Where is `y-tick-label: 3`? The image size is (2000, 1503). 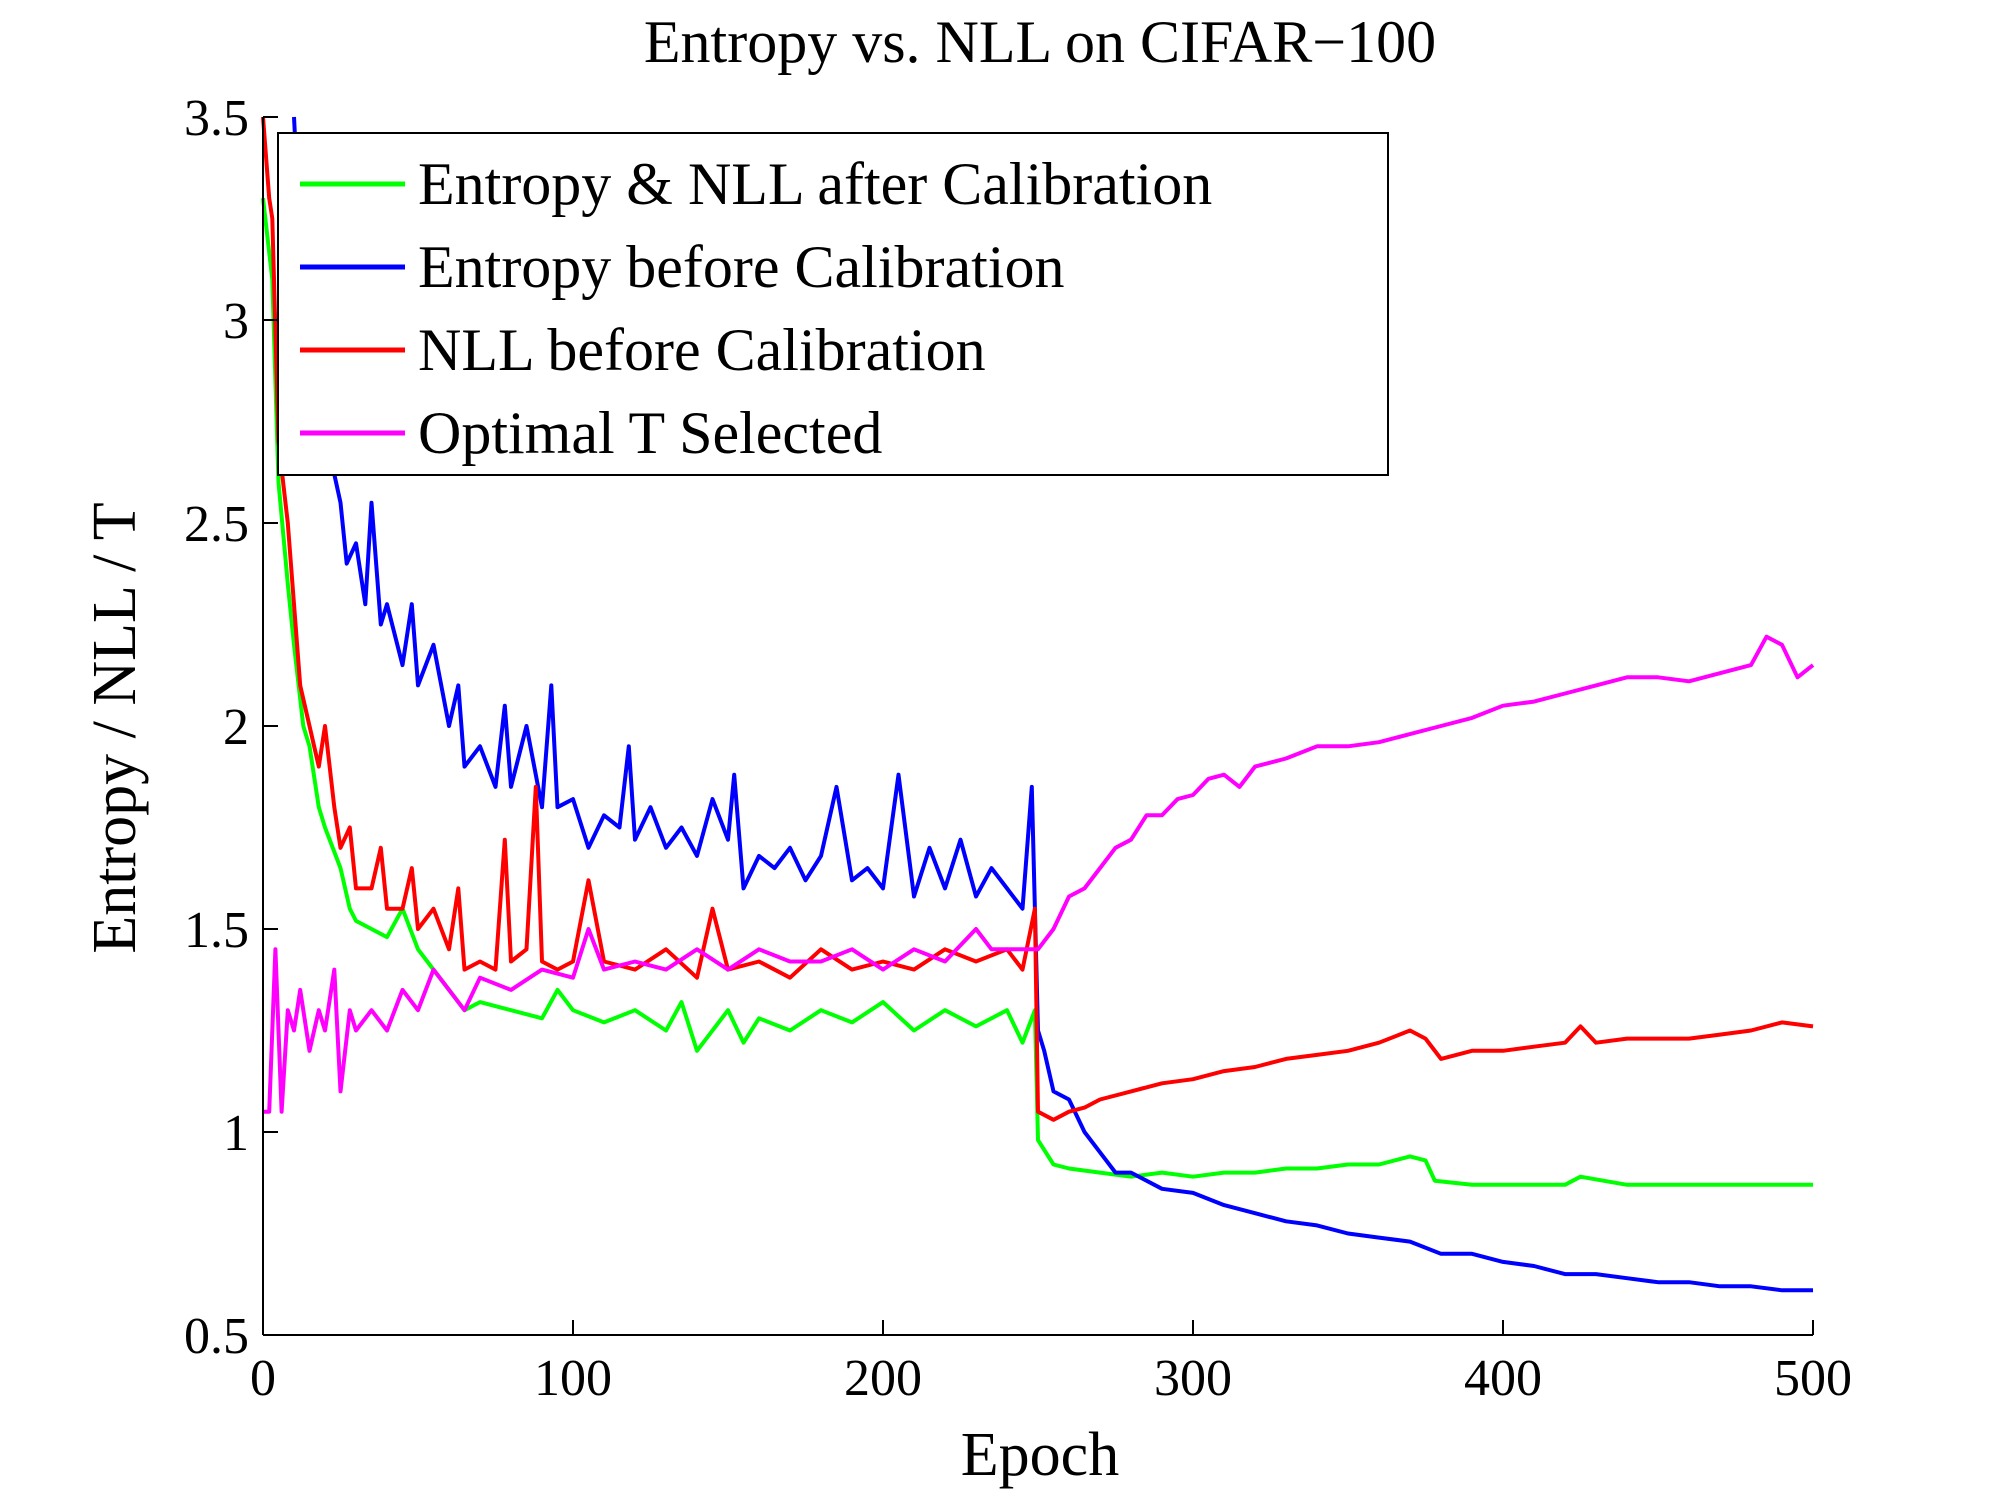 y-tick-label: 3 is located at coordinates (236, 321).